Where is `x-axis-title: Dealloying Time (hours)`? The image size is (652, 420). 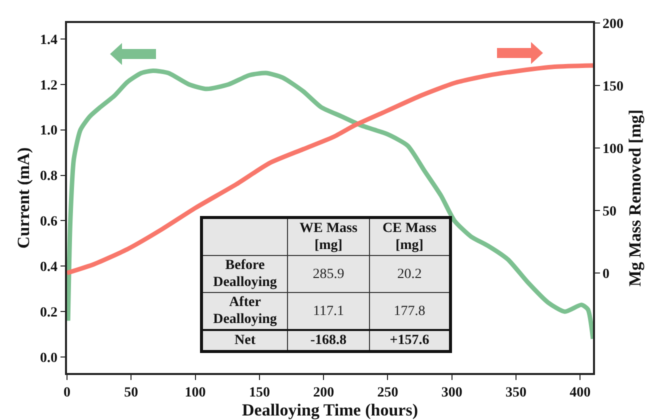 x-axis-title: Dealloying Time (hours) is located at coordinates (330, 410).